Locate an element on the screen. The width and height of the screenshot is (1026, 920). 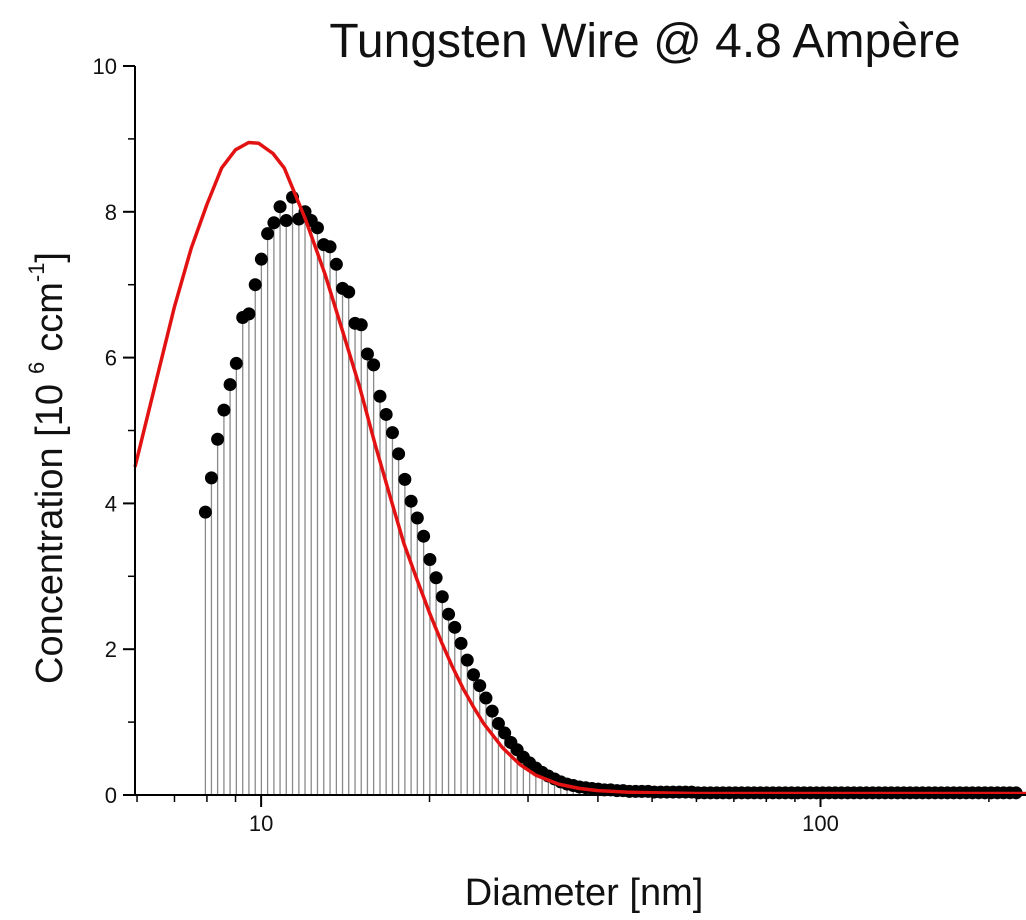
y-axis-title: Concentration [10 6 ccm-1] is located at coordinates (47, 468).